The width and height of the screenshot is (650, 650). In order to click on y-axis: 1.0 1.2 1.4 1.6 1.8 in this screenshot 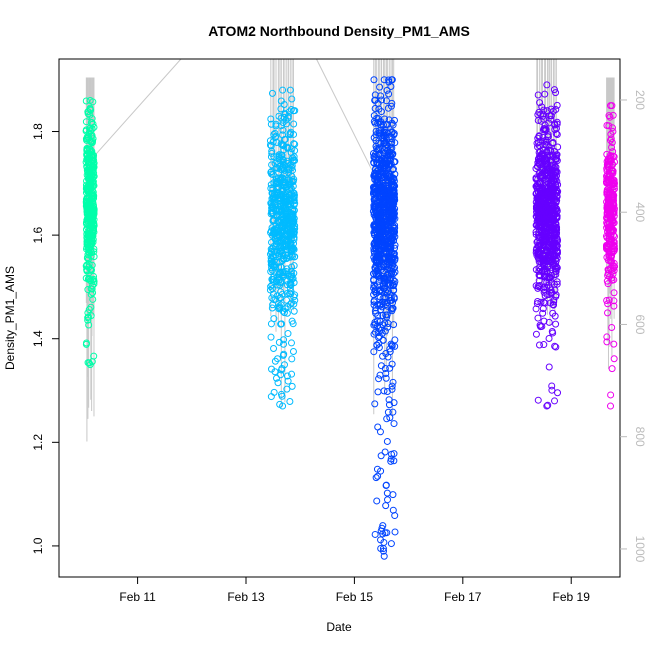, I will do `click(45, 338)`.